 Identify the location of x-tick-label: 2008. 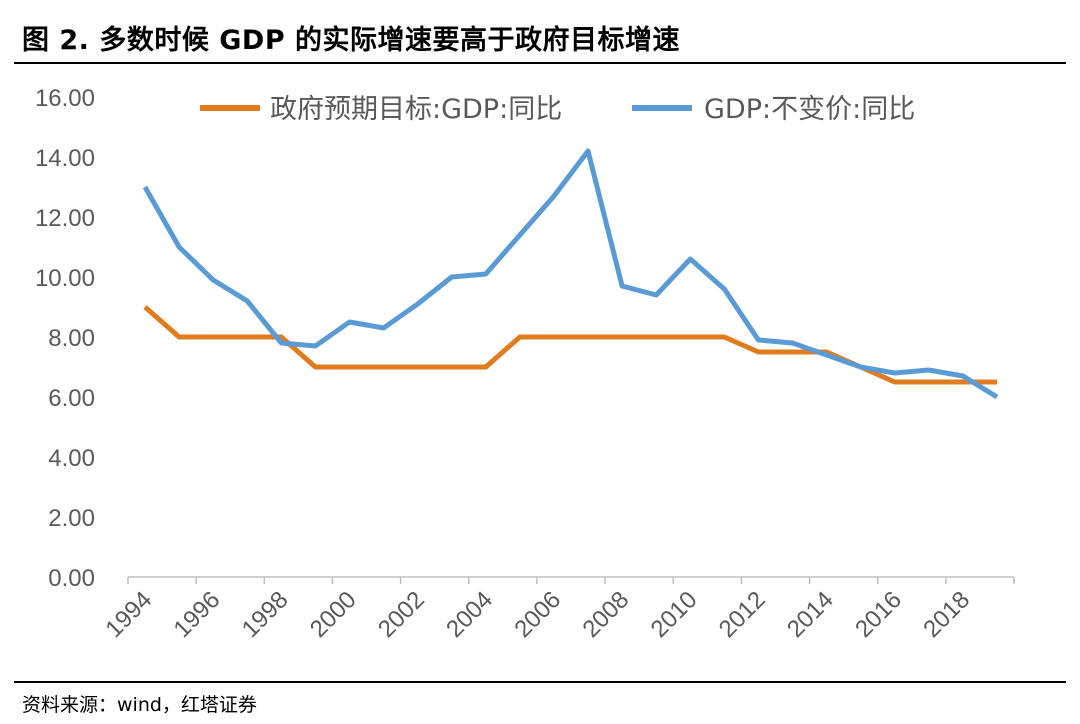
(606, 614).